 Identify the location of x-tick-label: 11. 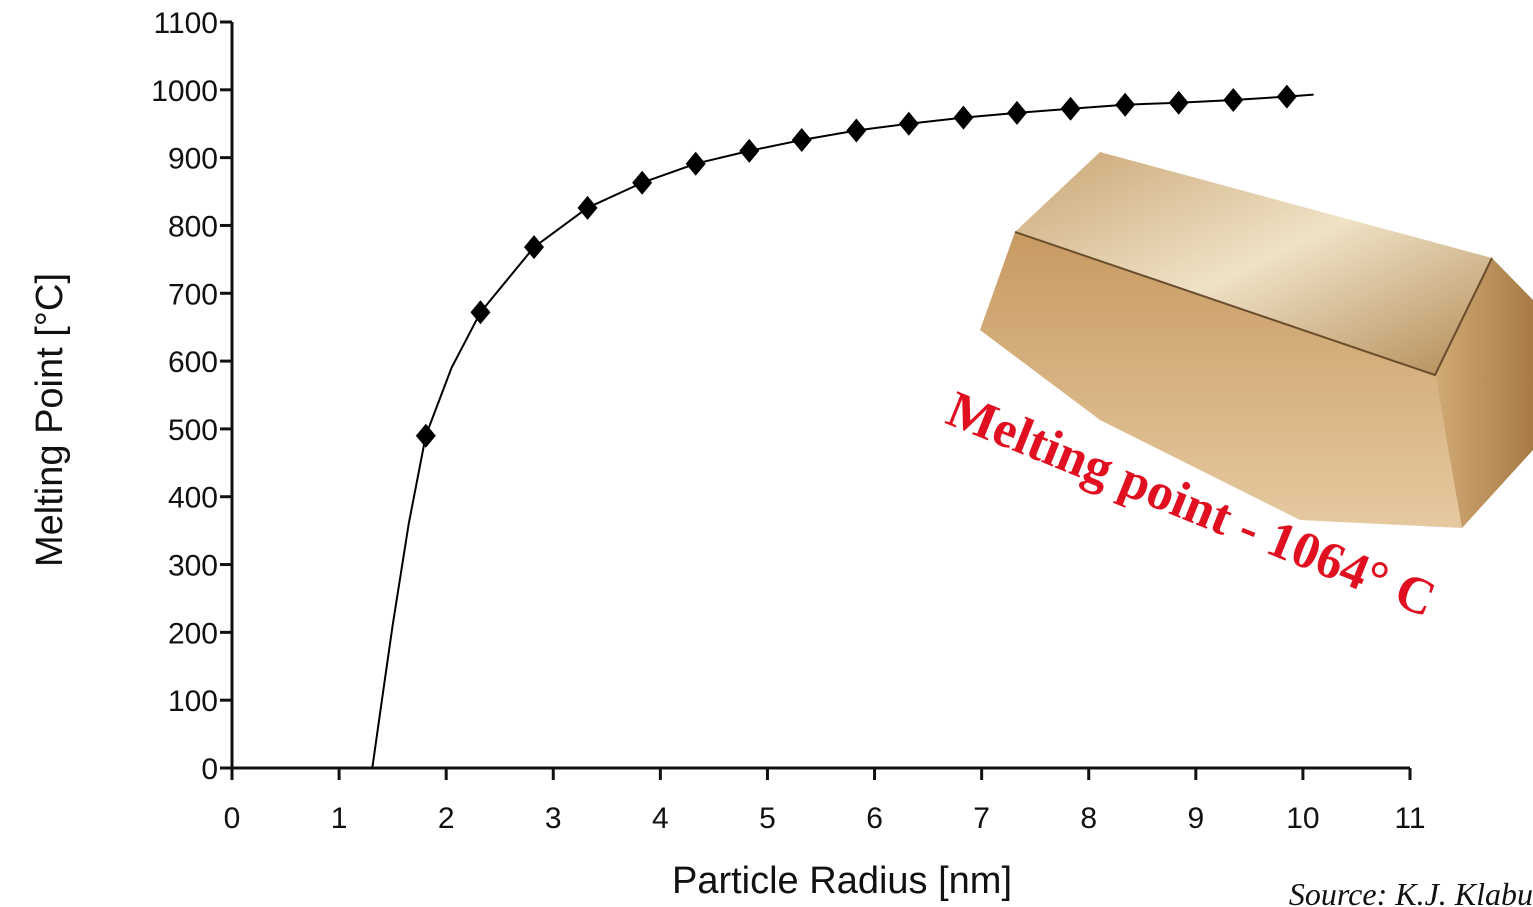
(1409, 818).